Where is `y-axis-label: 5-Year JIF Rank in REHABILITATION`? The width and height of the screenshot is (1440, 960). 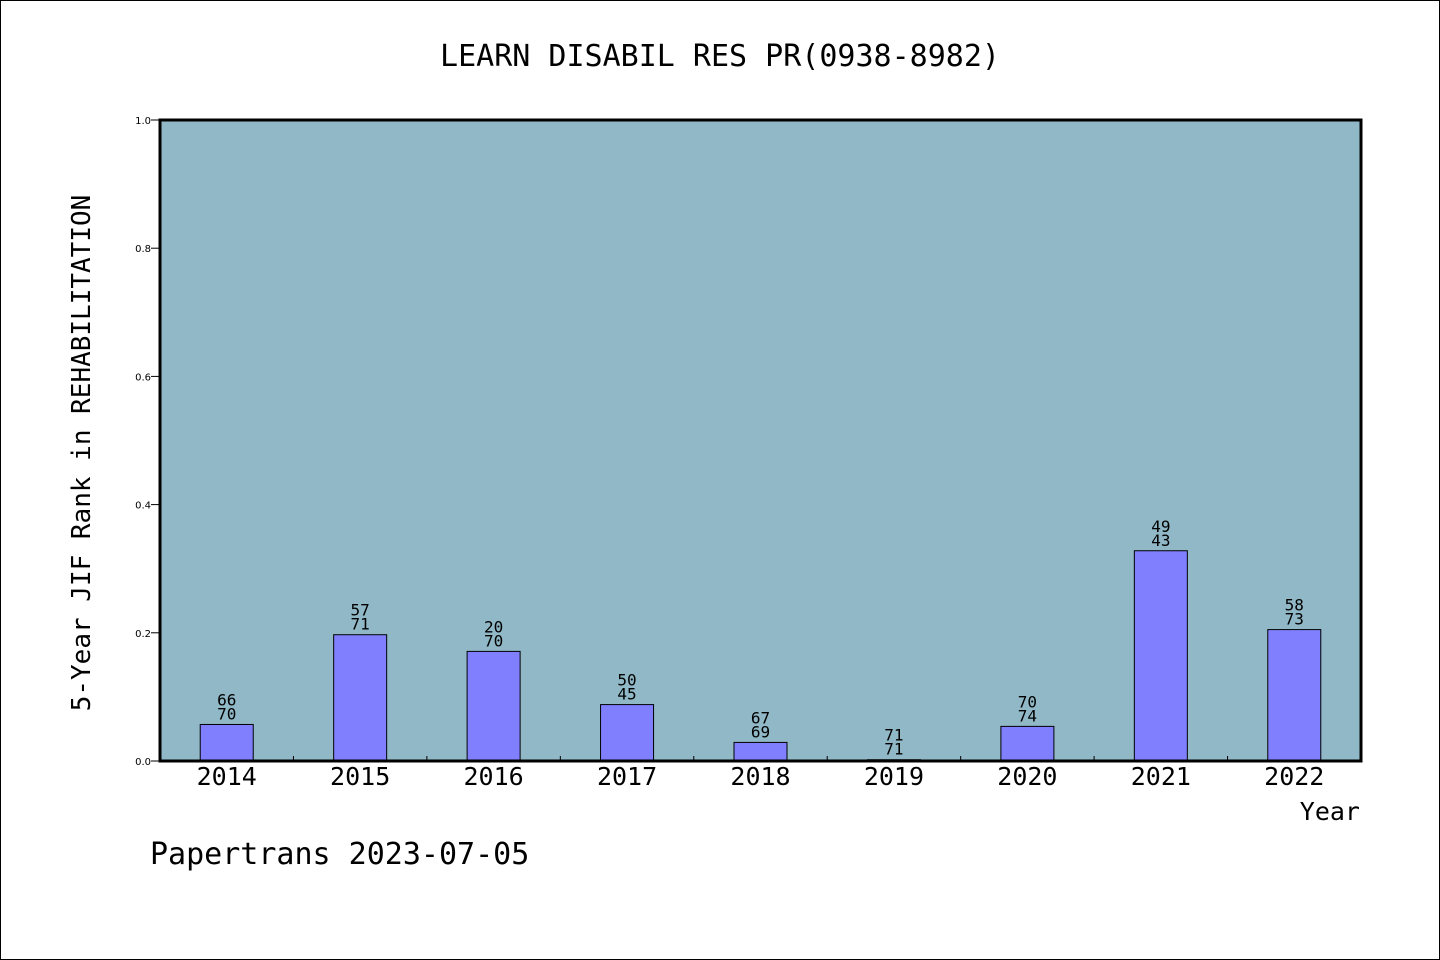
y-axis-label: 5-Year JIF Rank in REHABILITATION is located at coordinates (82, 453).